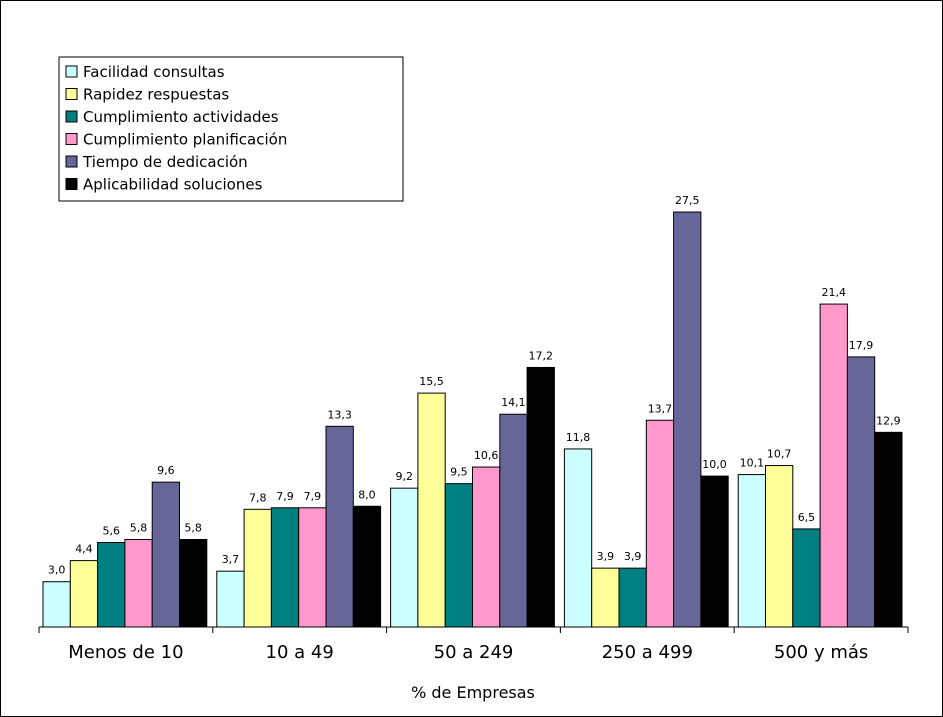 Image resolution: width=943 pixels, height=717 pixels. What do you see at coordinates (541, 355) in the screenshot?
I see `data-label-aplicabilidad-soluciones-50-a-249: 17,2` at bounding box center [541, 355].